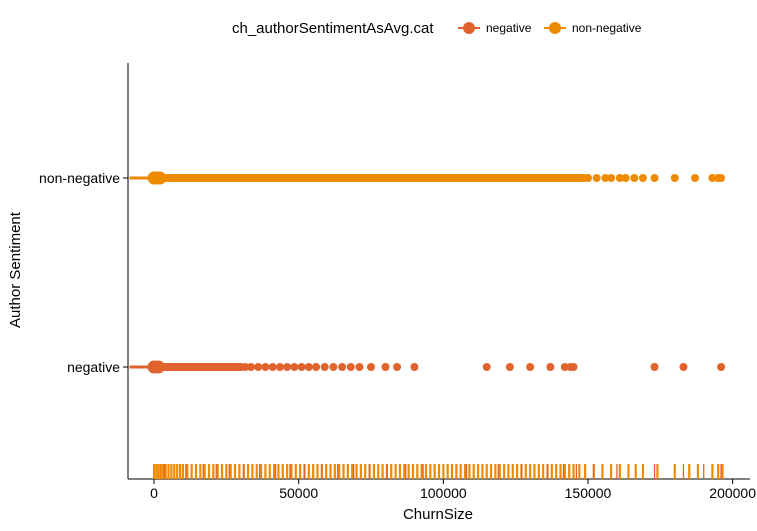 The width and height of the screenshot is (757, 531). What do you see at coordinates (438, 471) in the screenshot?
I see `rug-layer` at bounding box center [438, 471].